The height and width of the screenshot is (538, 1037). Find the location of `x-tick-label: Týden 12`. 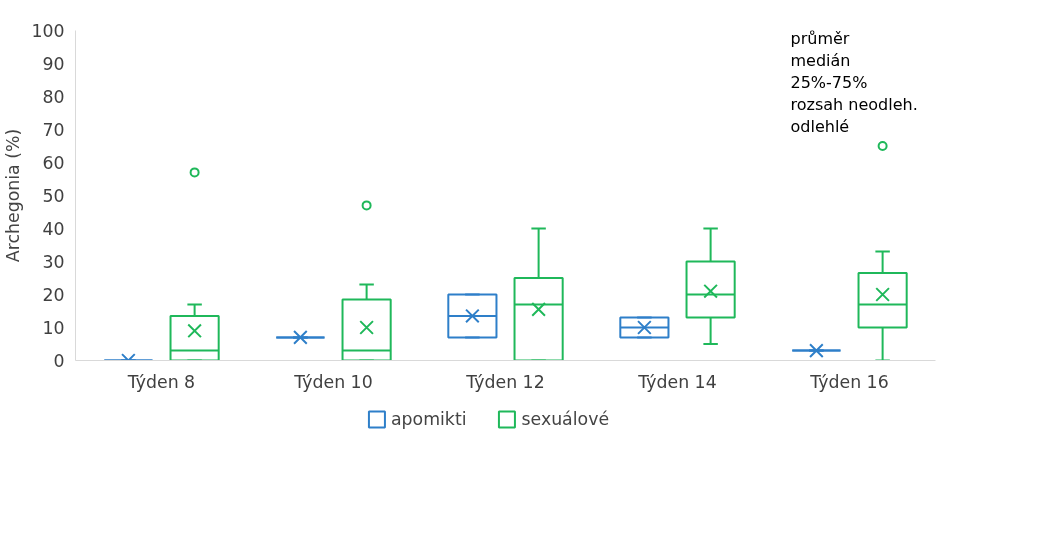

x-tick-label: Týden 12 is located at coordinates (505, 381).